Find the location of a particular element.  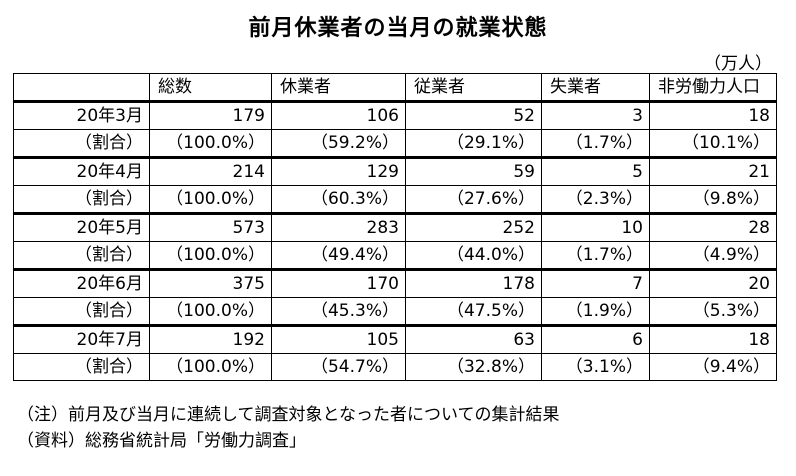

header-corner is located at coordinates (81, 87).